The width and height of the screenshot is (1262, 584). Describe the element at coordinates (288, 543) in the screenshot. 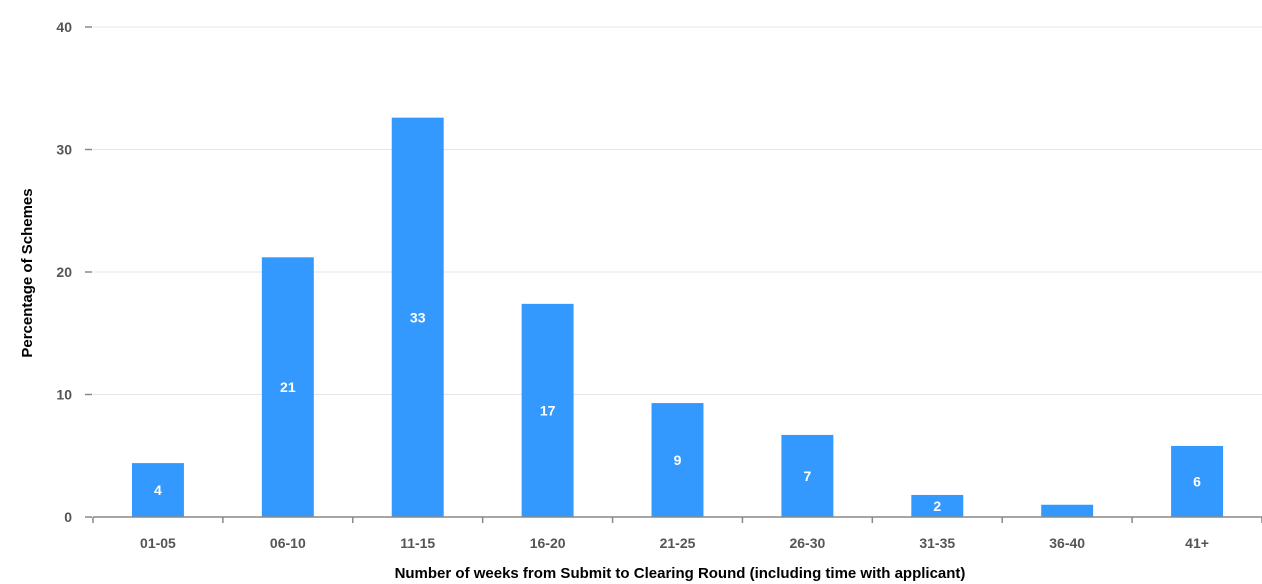

I see `x-tick-label: 06-10` at that location.